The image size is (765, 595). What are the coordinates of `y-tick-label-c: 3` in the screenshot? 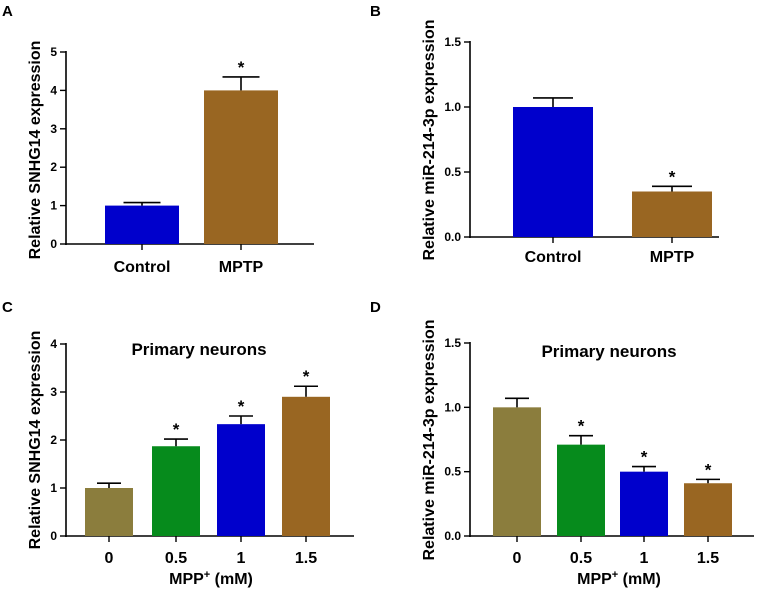 It's located at (53, 392).